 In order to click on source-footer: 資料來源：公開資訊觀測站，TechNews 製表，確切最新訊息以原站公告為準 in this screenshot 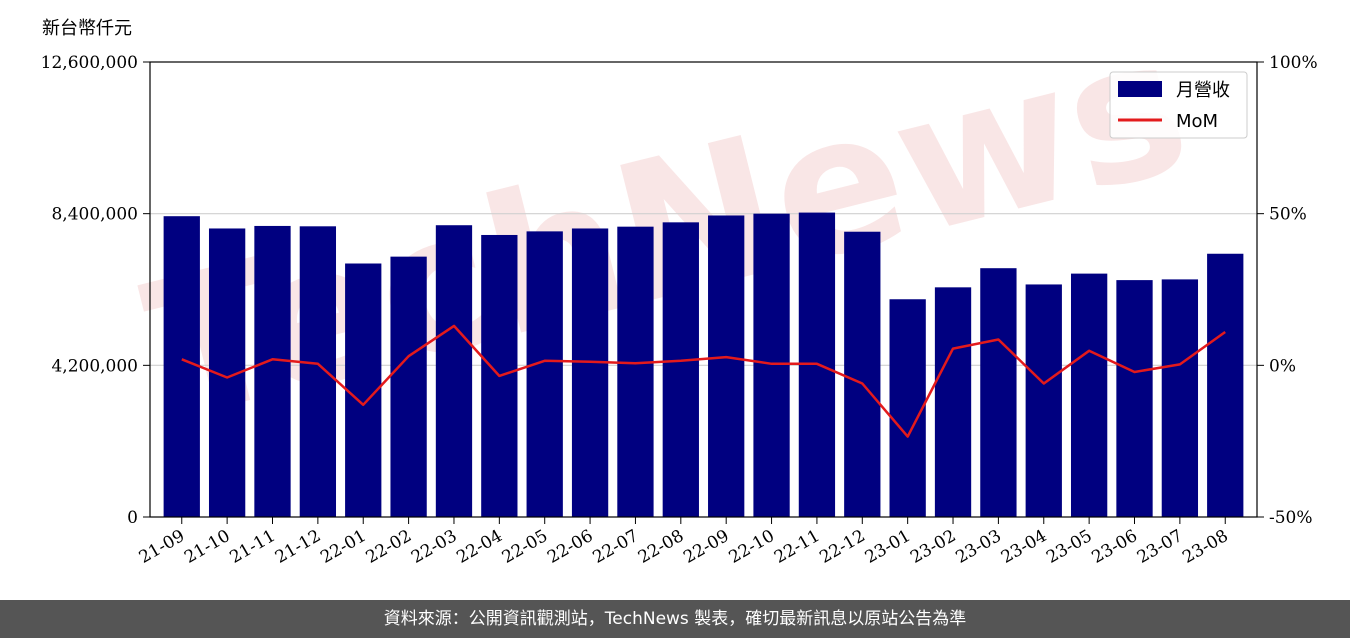, I will do `click(675, 619)`.